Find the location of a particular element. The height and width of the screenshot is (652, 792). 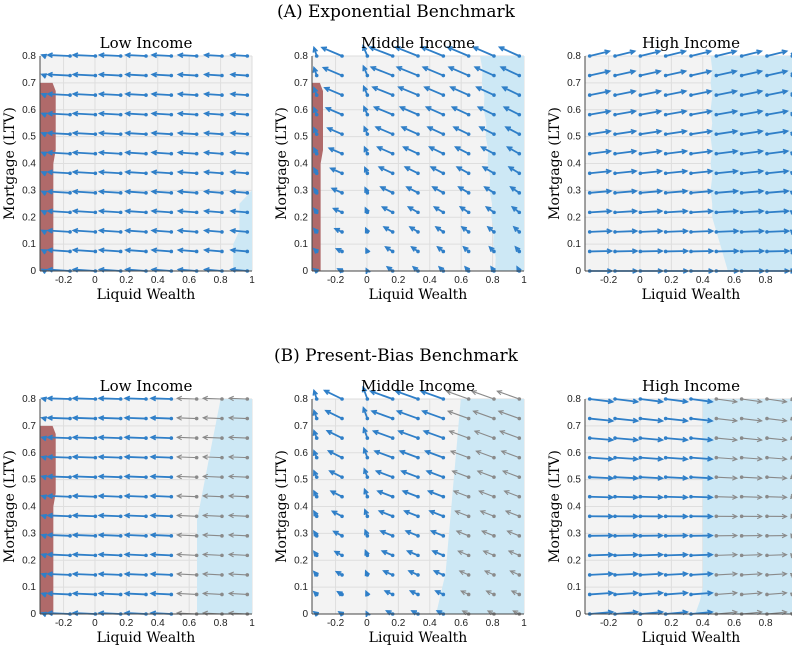

y-tick-label: 0.5 is located at coordinates (574, 137).